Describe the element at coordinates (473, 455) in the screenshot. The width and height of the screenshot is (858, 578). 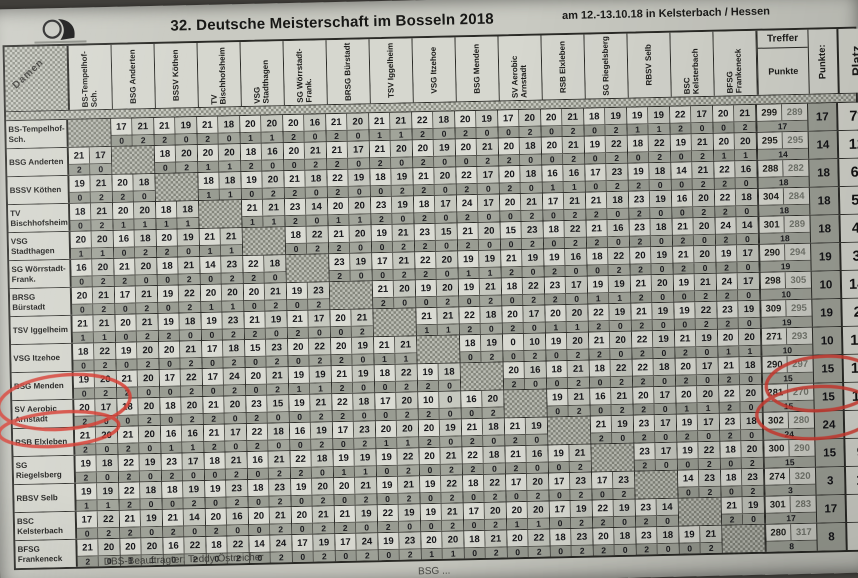
I see `own-treffer: 22` at that location.